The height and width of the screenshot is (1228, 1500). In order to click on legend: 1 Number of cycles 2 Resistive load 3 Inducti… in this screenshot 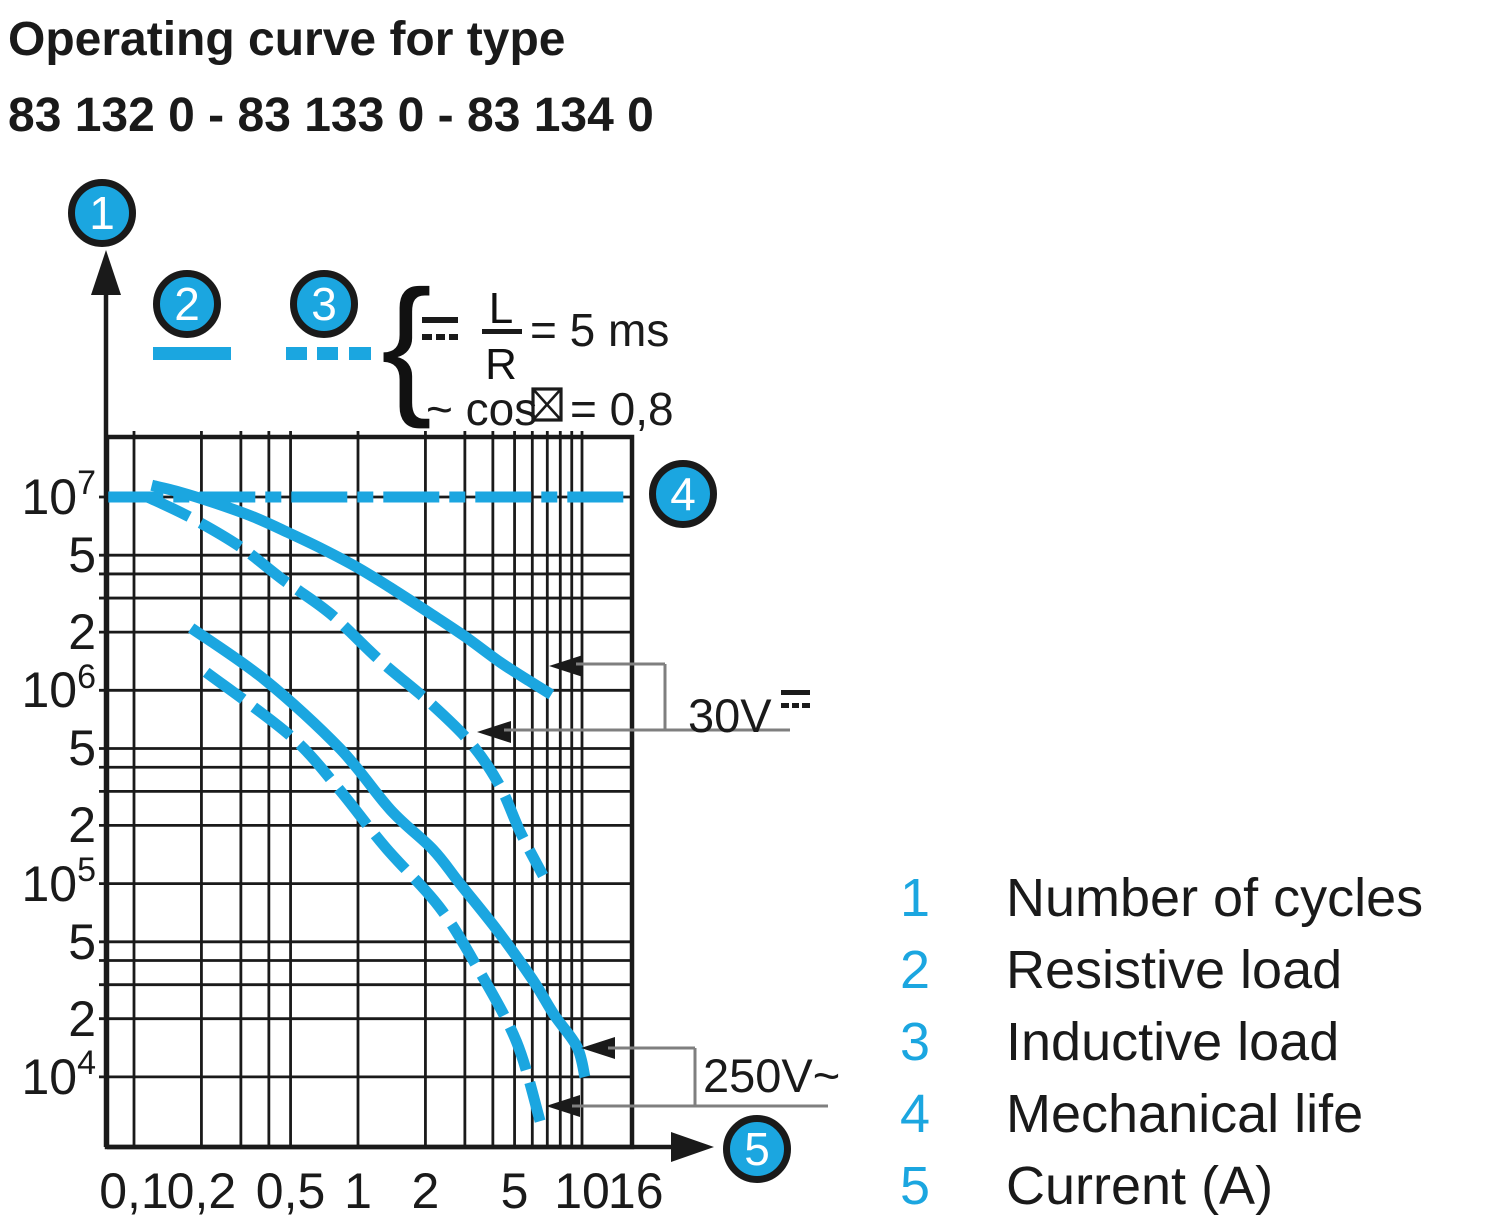, I will do `click(1161, 1048)`.